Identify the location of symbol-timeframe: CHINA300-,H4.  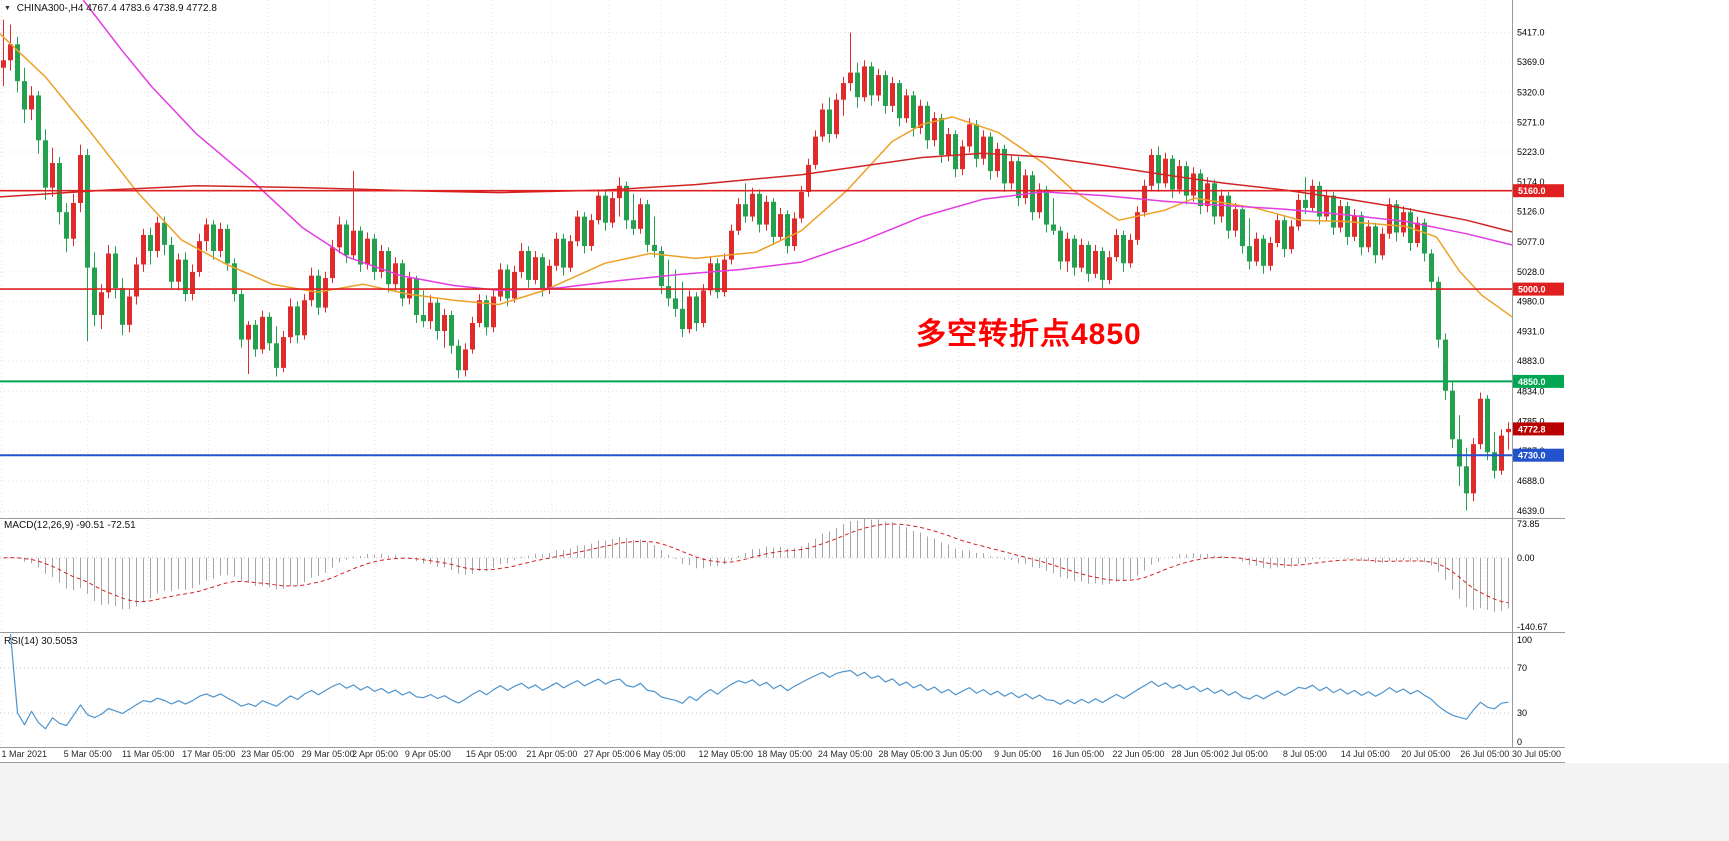
(50, 8).